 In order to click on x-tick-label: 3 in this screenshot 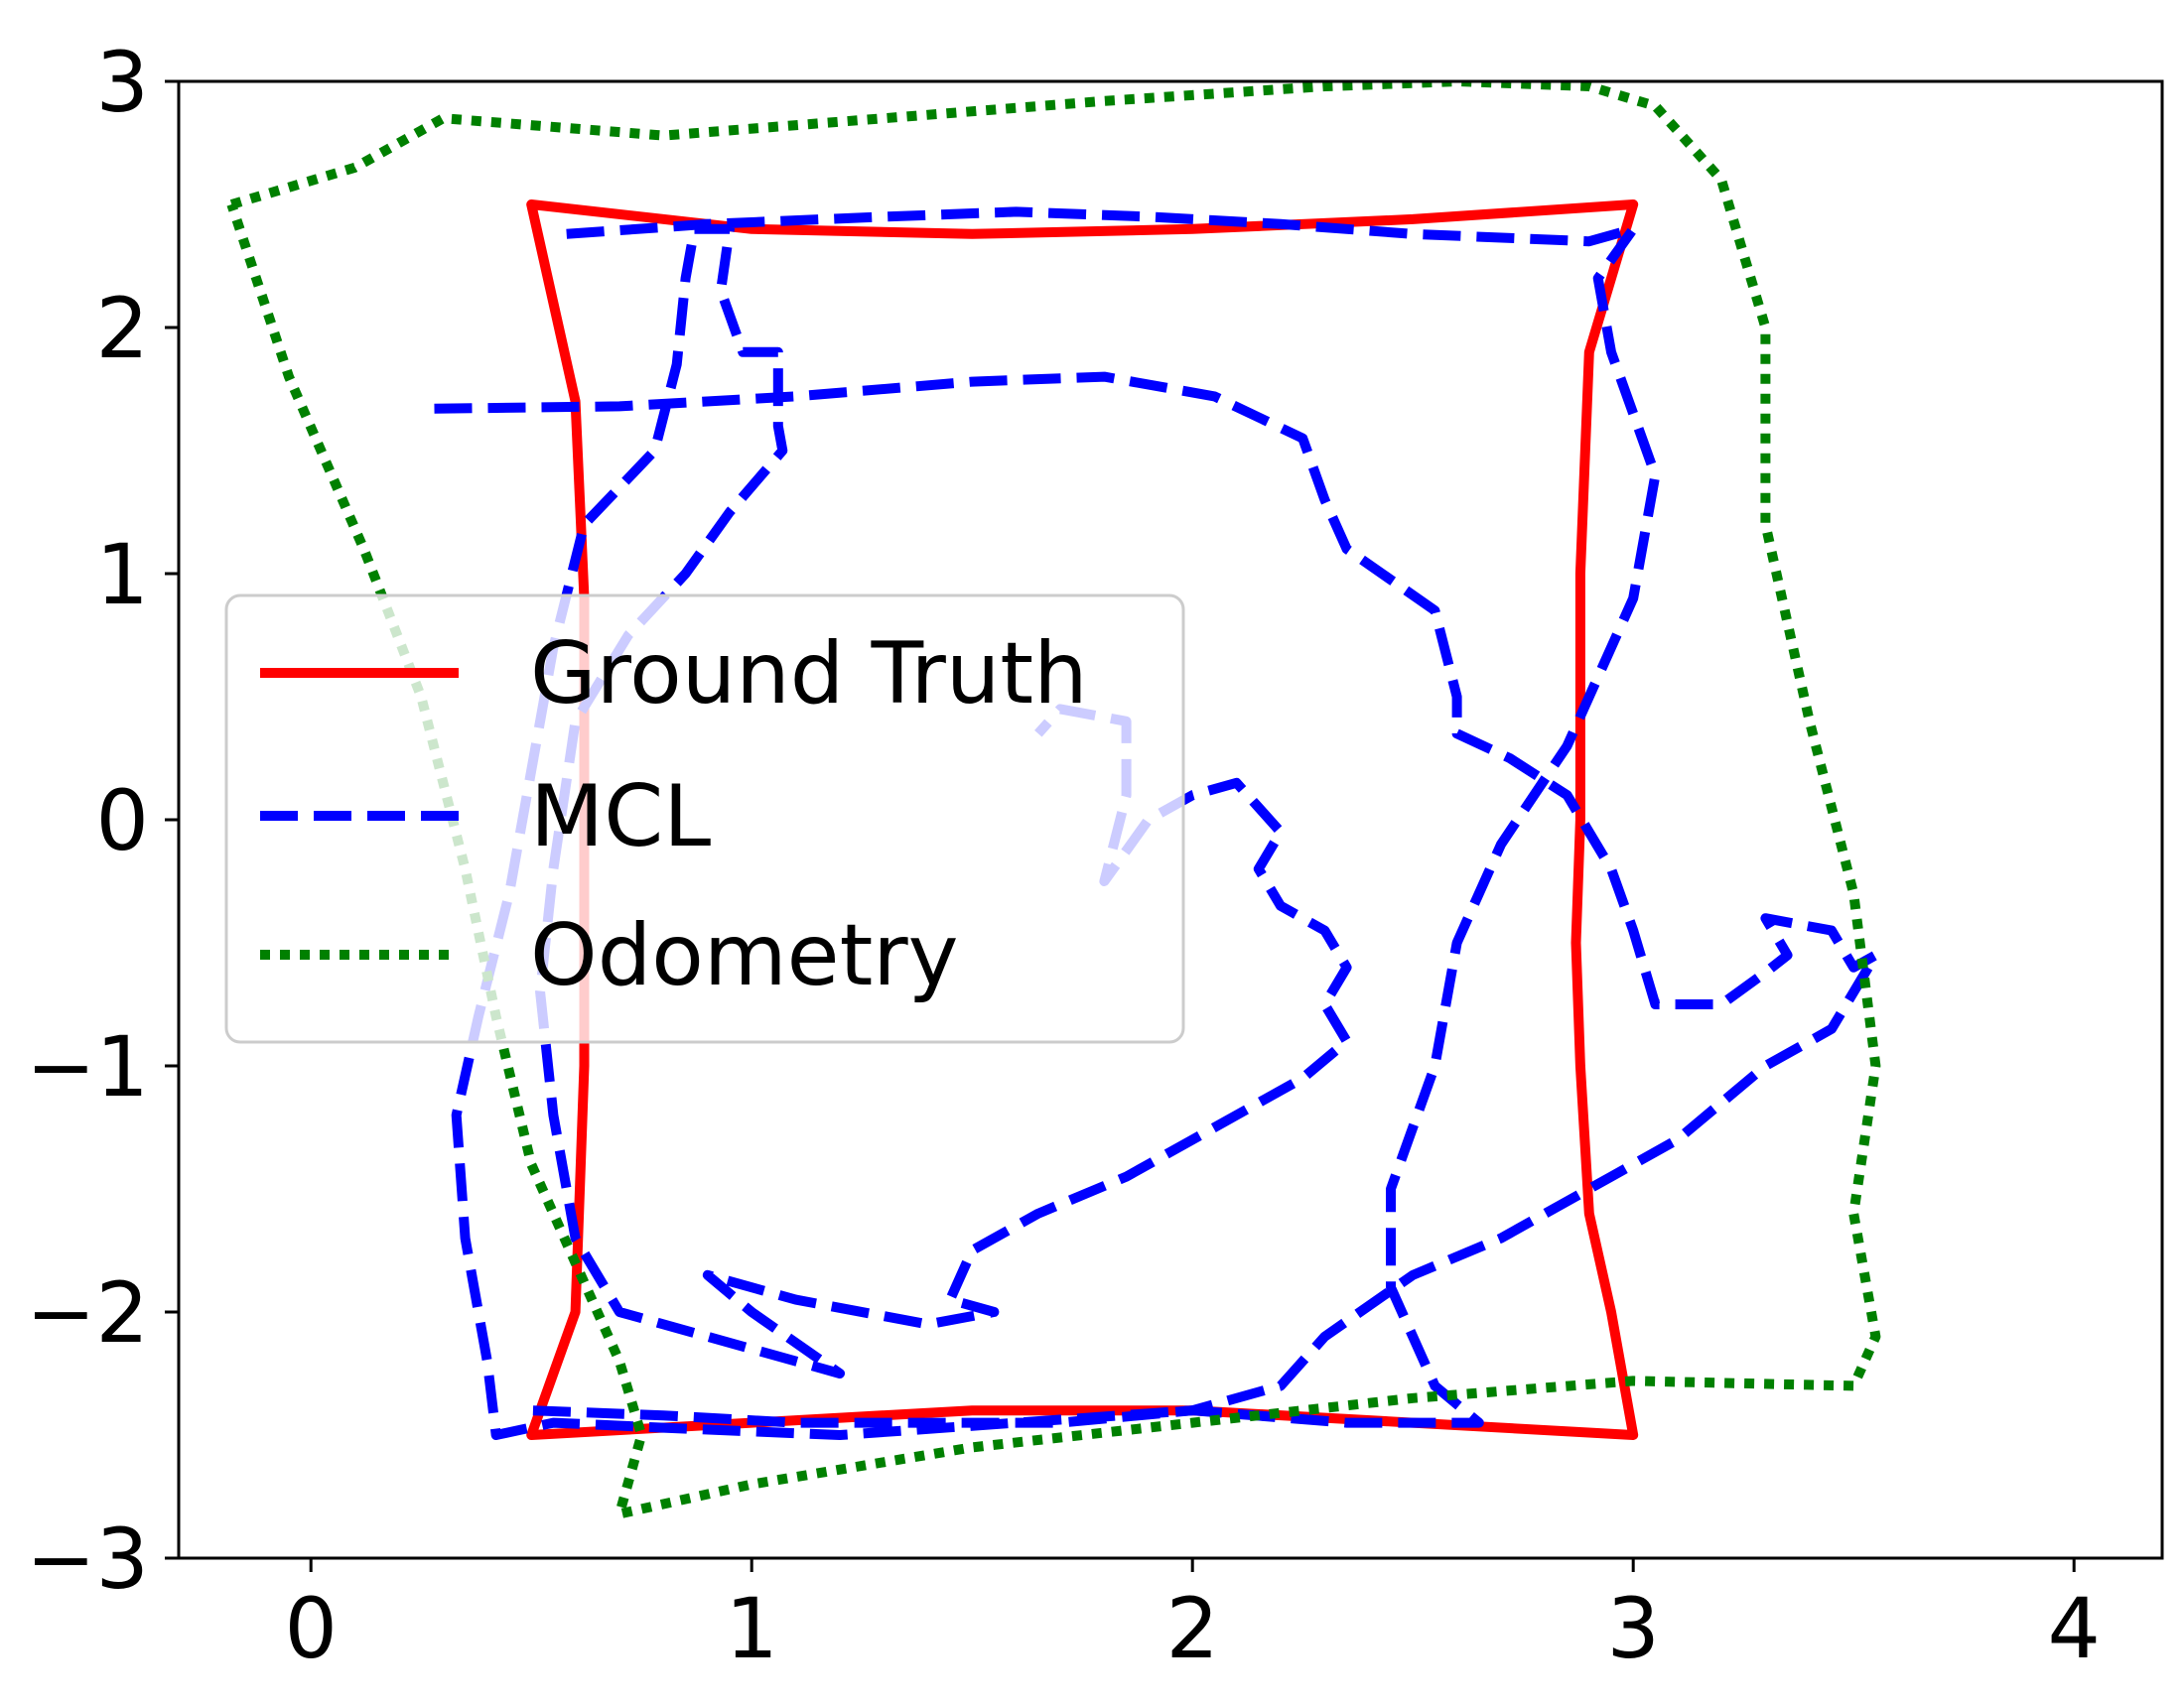, I will do `click(1632, 1629)`.